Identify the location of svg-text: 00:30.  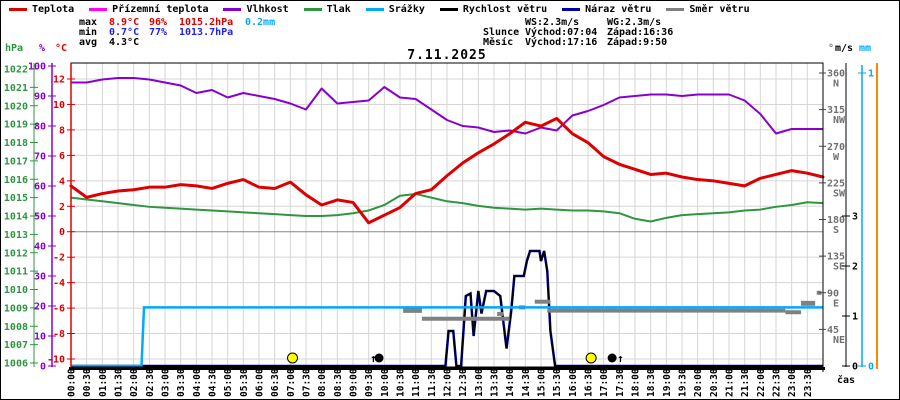
(87, 382).